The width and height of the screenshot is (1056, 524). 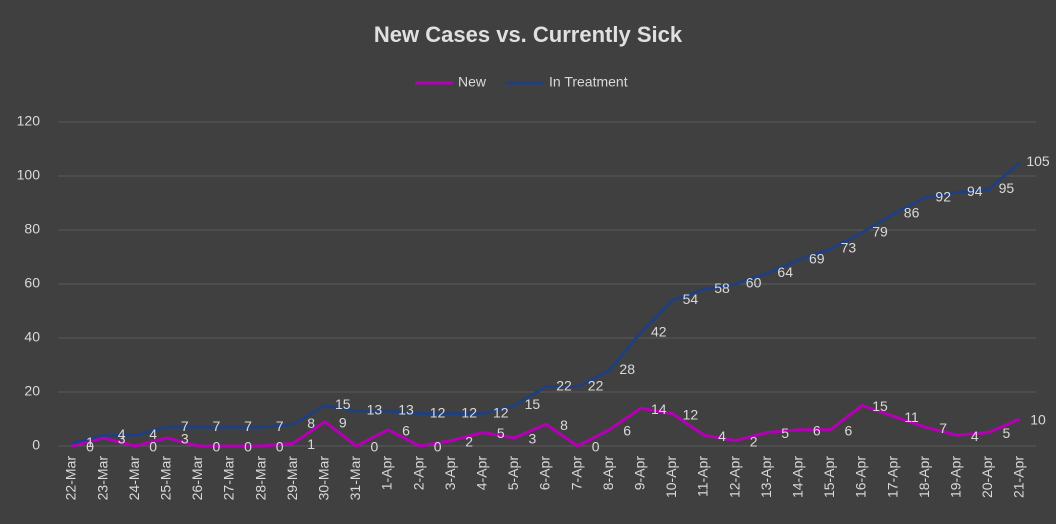 What do you see at coordinates (36, 445) in the screenshot?
I see `y-tick-label: 0` at bounding box center [36, 445].